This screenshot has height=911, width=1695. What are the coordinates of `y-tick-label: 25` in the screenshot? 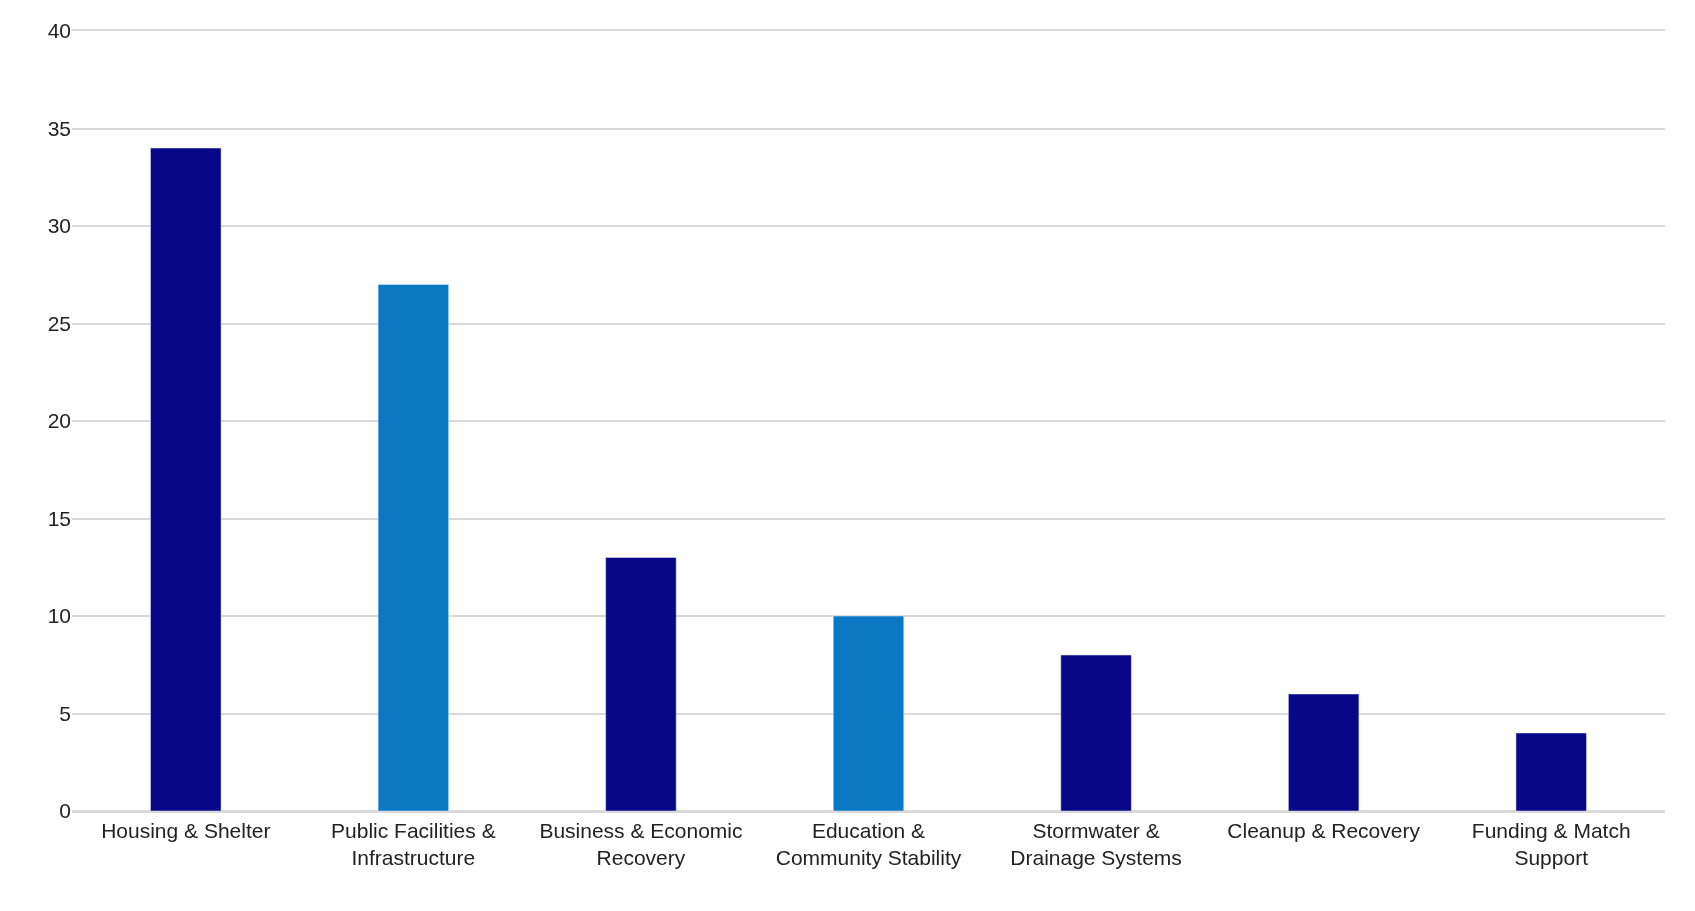 It's located at (59, 323).